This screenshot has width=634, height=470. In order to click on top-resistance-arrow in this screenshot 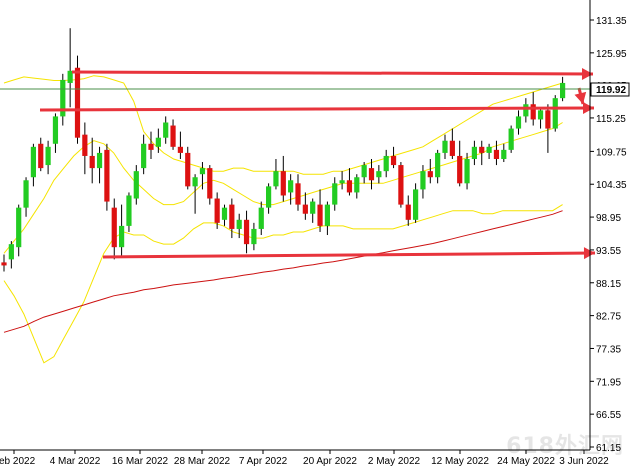, I will do `click(332, 73)`.